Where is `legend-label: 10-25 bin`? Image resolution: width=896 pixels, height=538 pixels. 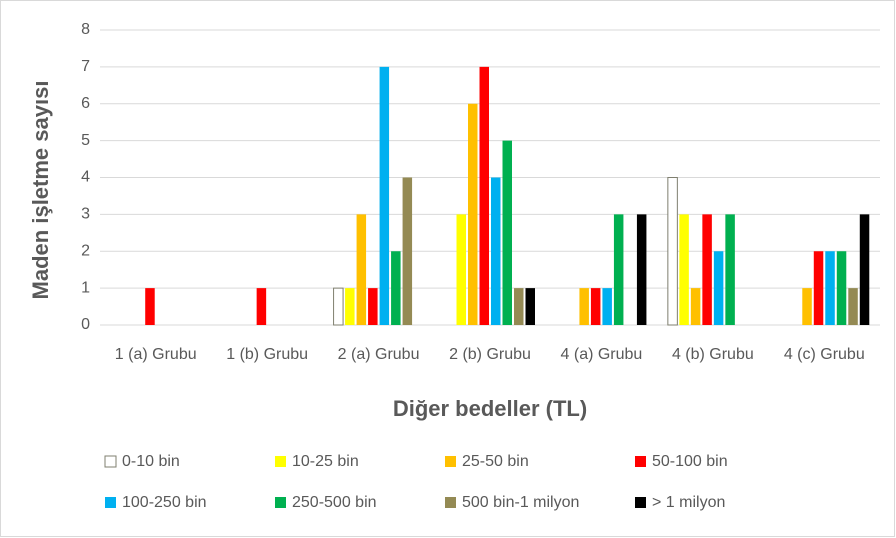
legend-label: 10-25 bin is located at coordinates (325, 461).